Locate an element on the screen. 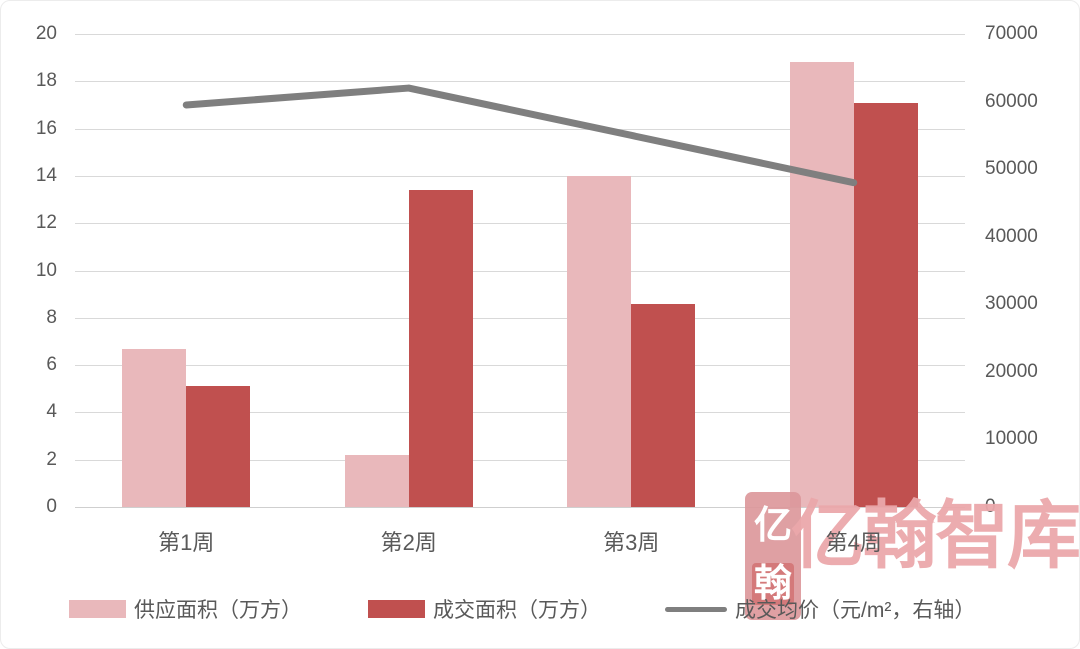 The image size is (1080, 649). left-axis-tick: 10 is located at coordinates (46, 270).